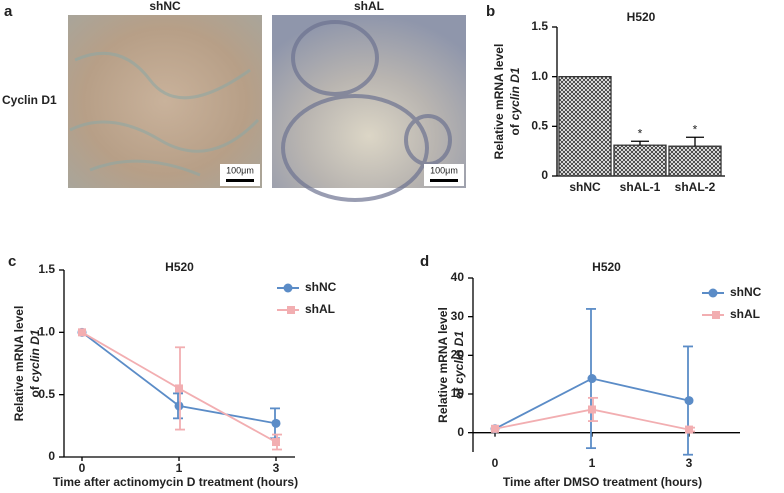  I want to click on x-tick-label: shNC, so click(585, 187).